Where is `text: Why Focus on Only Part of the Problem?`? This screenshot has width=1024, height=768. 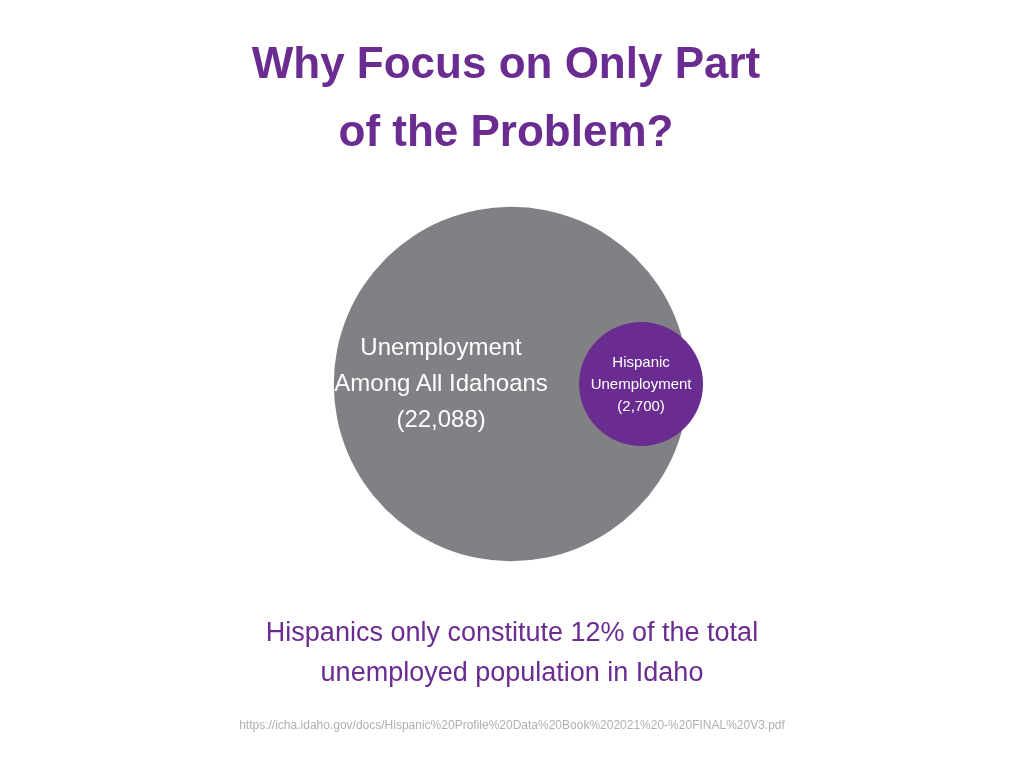
text: Why Focus on Only Part of the Problem? is located at coordinates (506, 96).